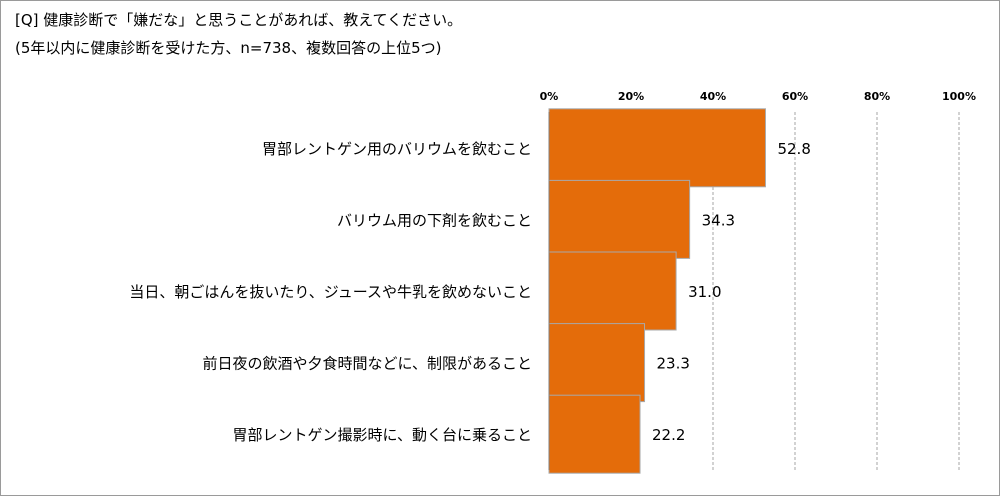 Image resolution: width=1000 pixels, height=496 pixels. I want to click on x-tick-label: 20%, so click(631, 96).